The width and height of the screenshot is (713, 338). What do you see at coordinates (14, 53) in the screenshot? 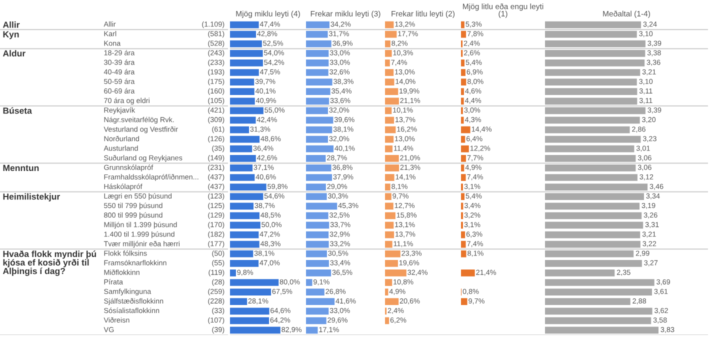
I see `text: Aldur` at bounding box center [14, 53].